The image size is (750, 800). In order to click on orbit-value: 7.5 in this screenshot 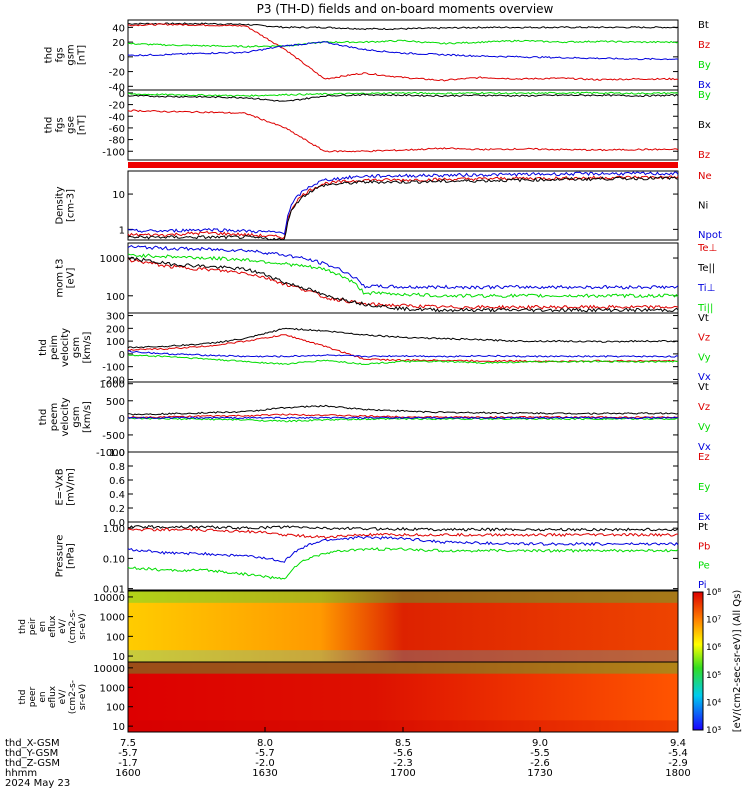, I will do `click(128, 743)`.